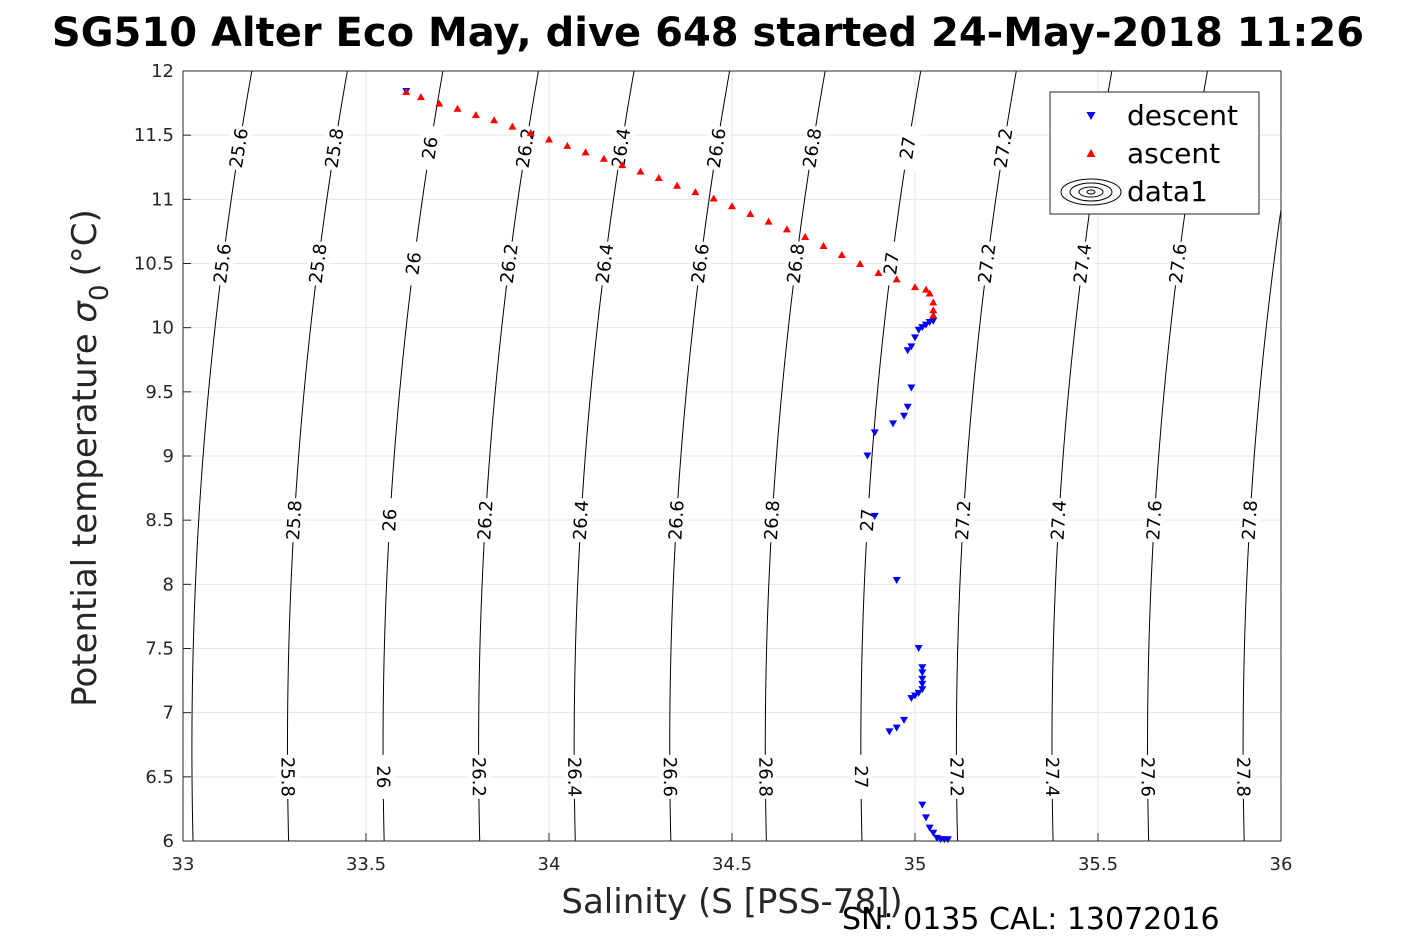 The image size is (1417, 945). Describe the element at coordinates (90, 458) in the screenshot. I see `y-axis-label: Potential temperature σ0 (°C)` at that location.